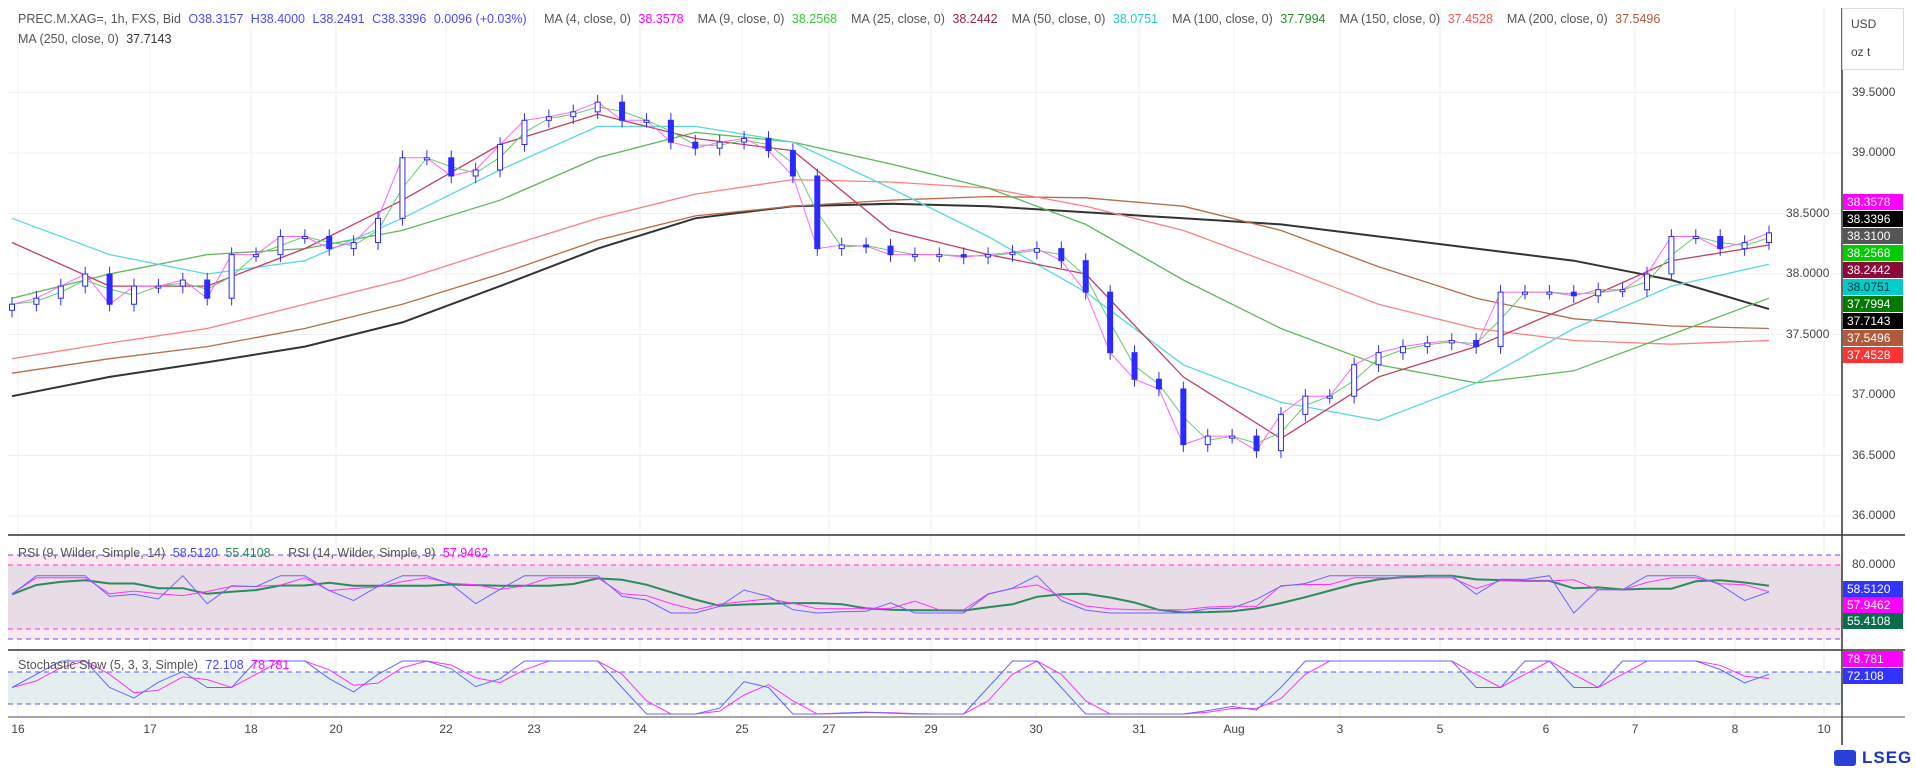 This screenshot has height=775, width=1916. What do you see at coordinates (640, 729) in the screenshot?
I see `x-axis-label: 24` at bounding box center [640, 729].